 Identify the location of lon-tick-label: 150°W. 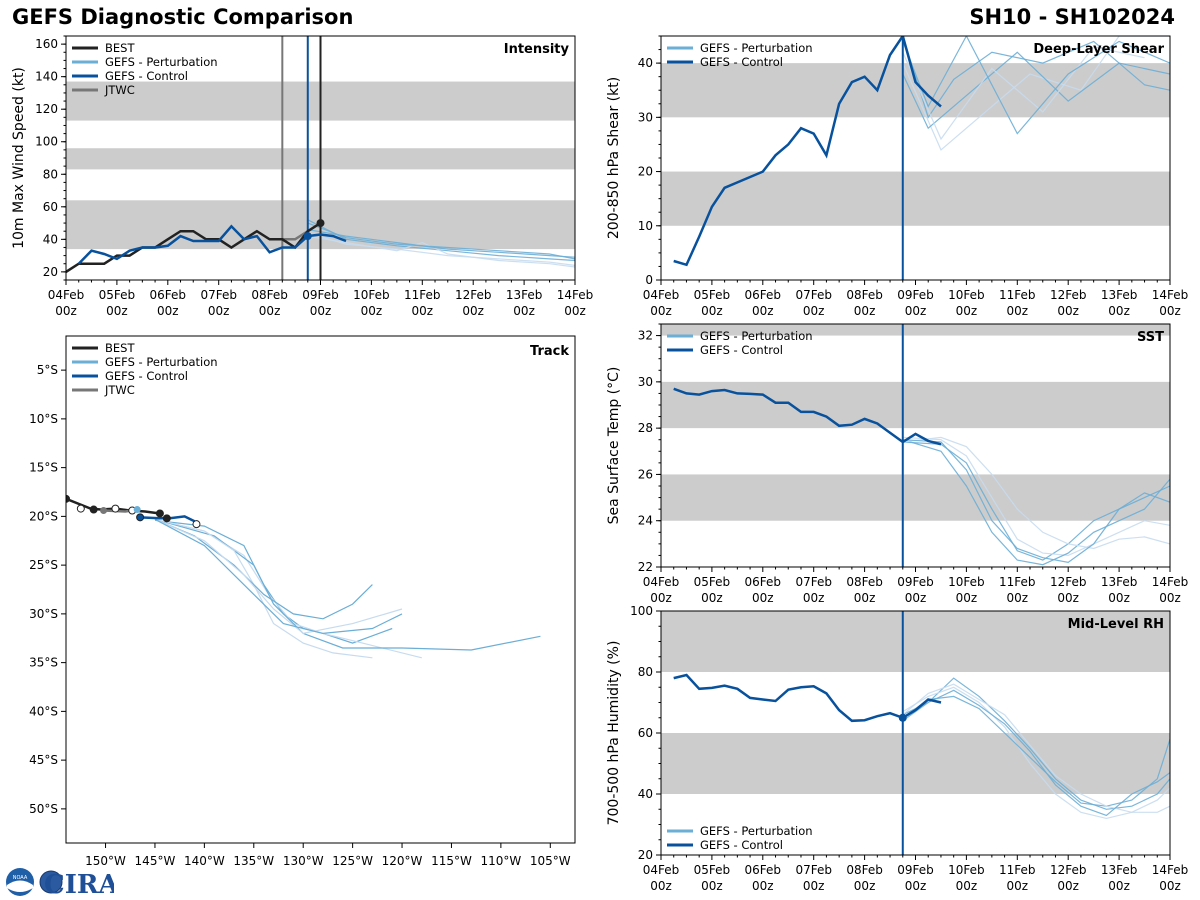
(105, 861).